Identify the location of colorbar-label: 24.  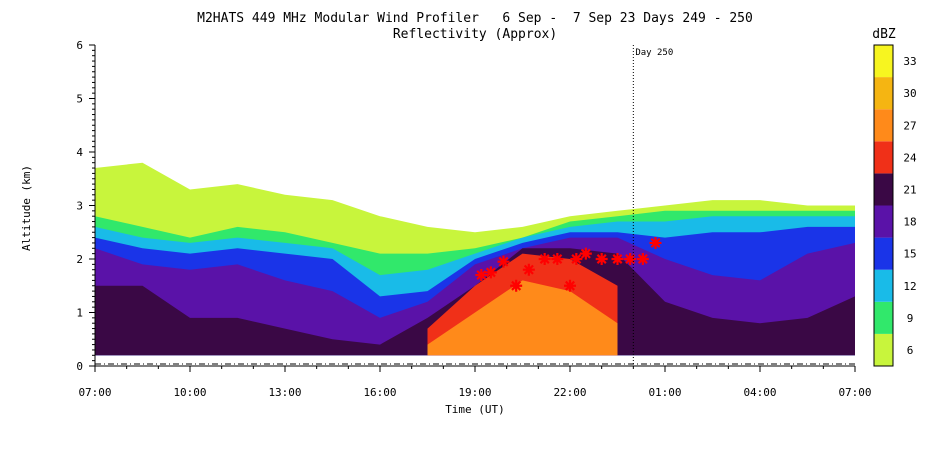
(910, 157).